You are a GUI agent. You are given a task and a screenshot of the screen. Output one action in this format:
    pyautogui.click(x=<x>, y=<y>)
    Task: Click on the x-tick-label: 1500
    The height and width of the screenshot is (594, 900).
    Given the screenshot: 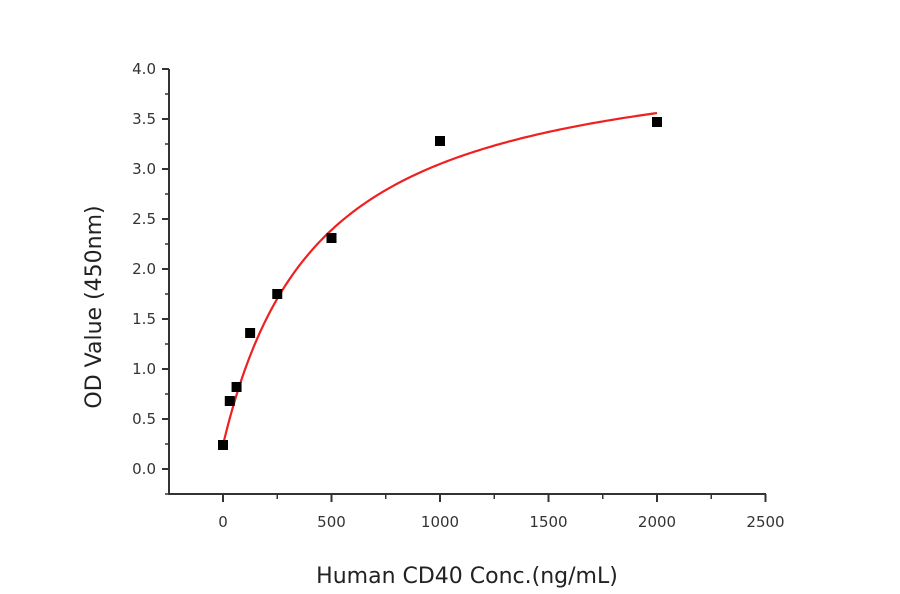 What is the action you would take?
    pyautogui.click(x=548, y=522)
    